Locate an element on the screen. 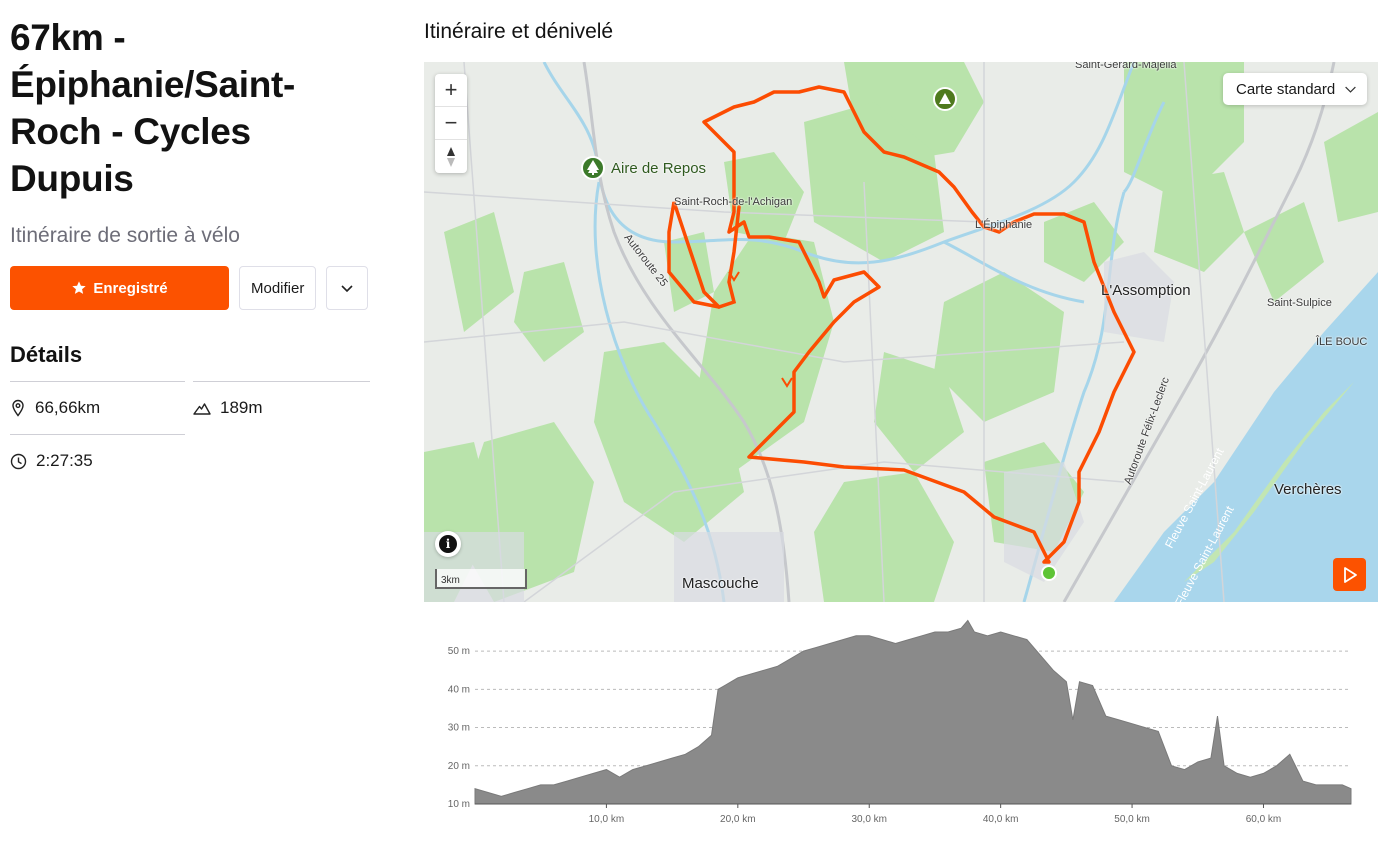 This screenshot has width=1383, height=865. saved-button: Enregistré is located at coordinates (119, 288).